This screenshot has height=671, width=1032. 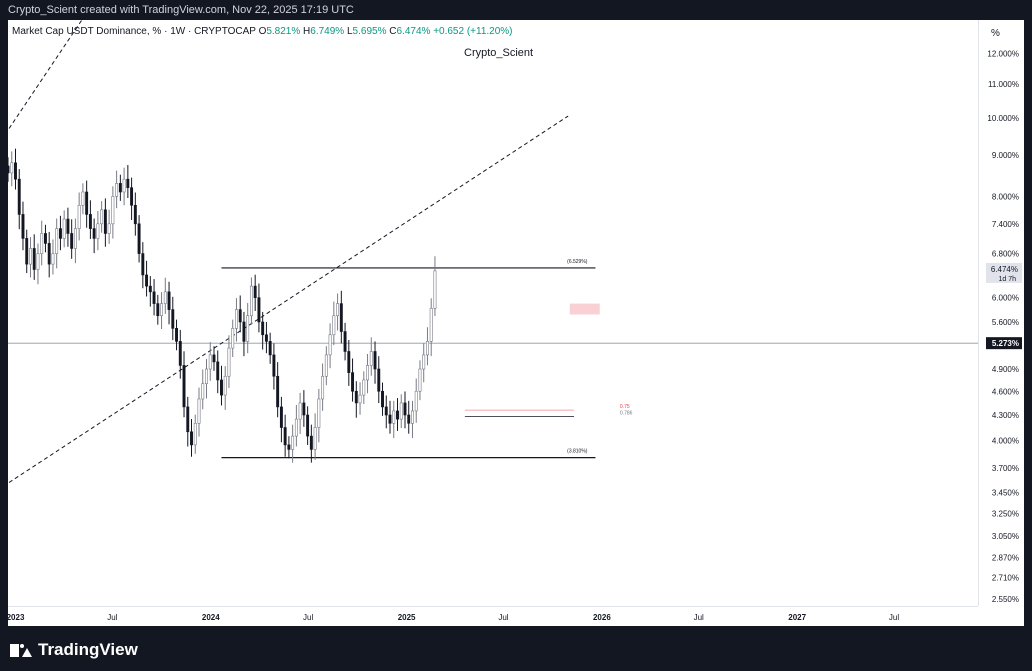 I want to click on price-tick-label: 5.600%, so click(x=1005, y=322).